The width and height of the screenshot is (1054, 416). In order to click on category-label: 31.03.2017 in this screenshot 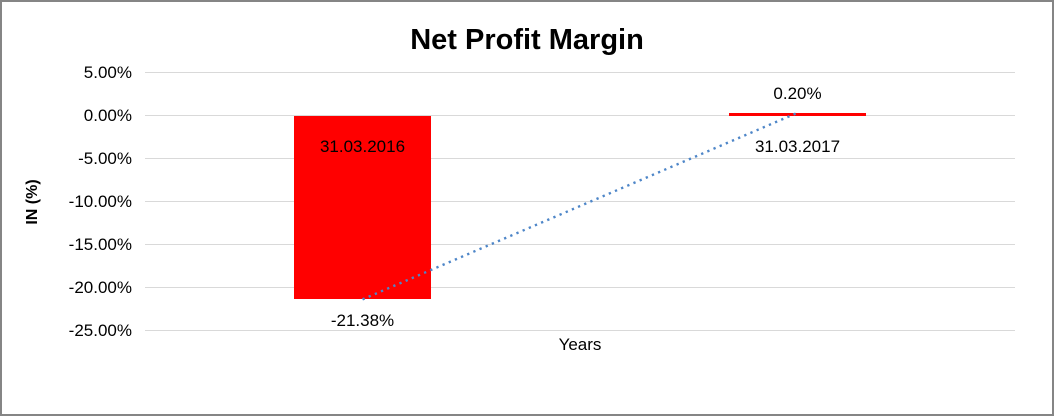, I will do `click(797, 146)`.